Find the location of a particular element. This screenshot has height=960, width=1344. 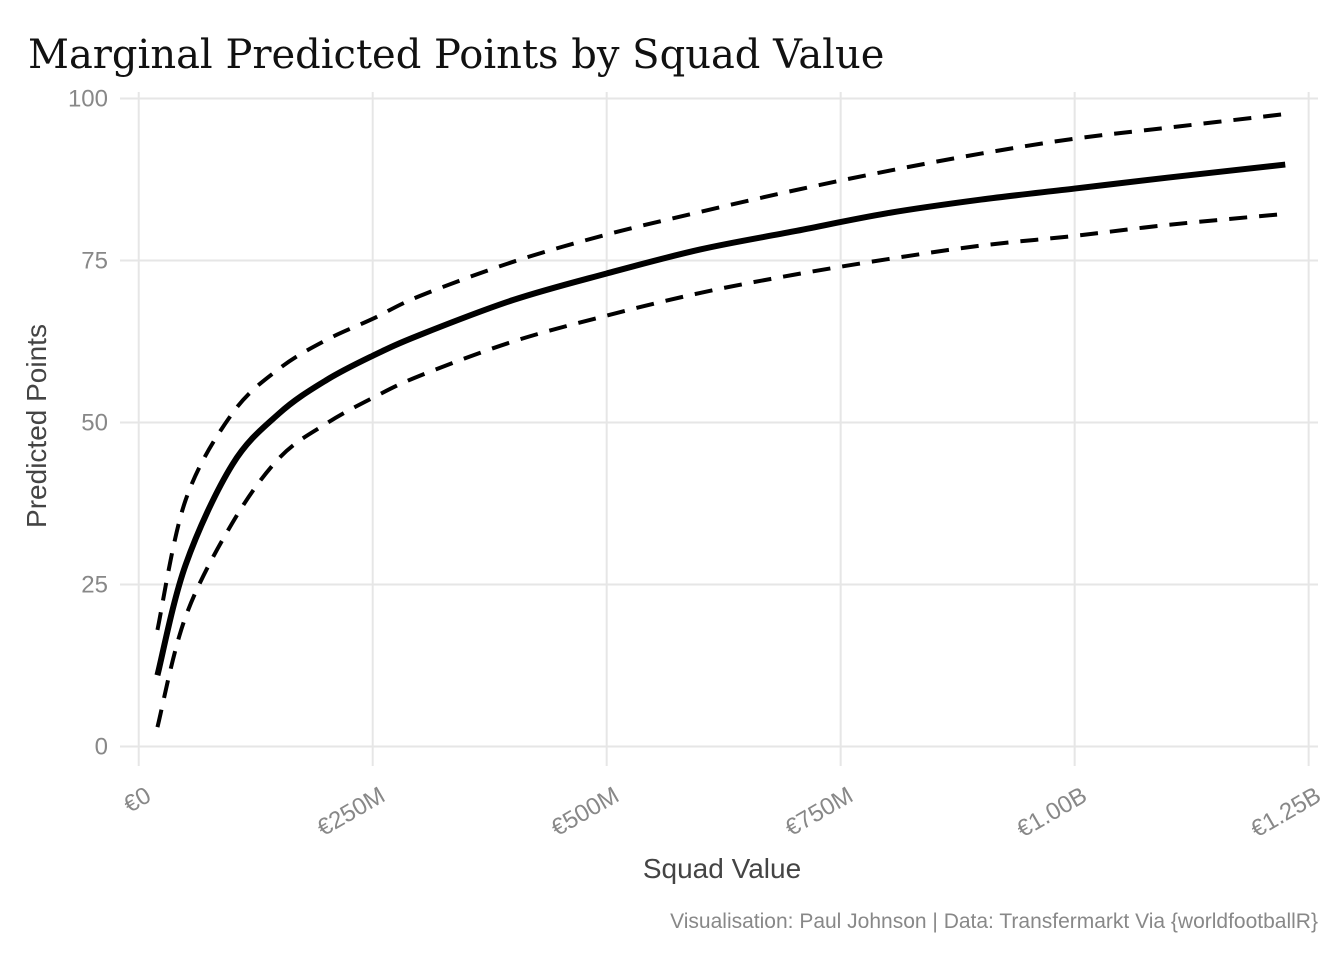

chart-title: Marginal Predicted Points by Squad Value is located at coordinates (456, 55).